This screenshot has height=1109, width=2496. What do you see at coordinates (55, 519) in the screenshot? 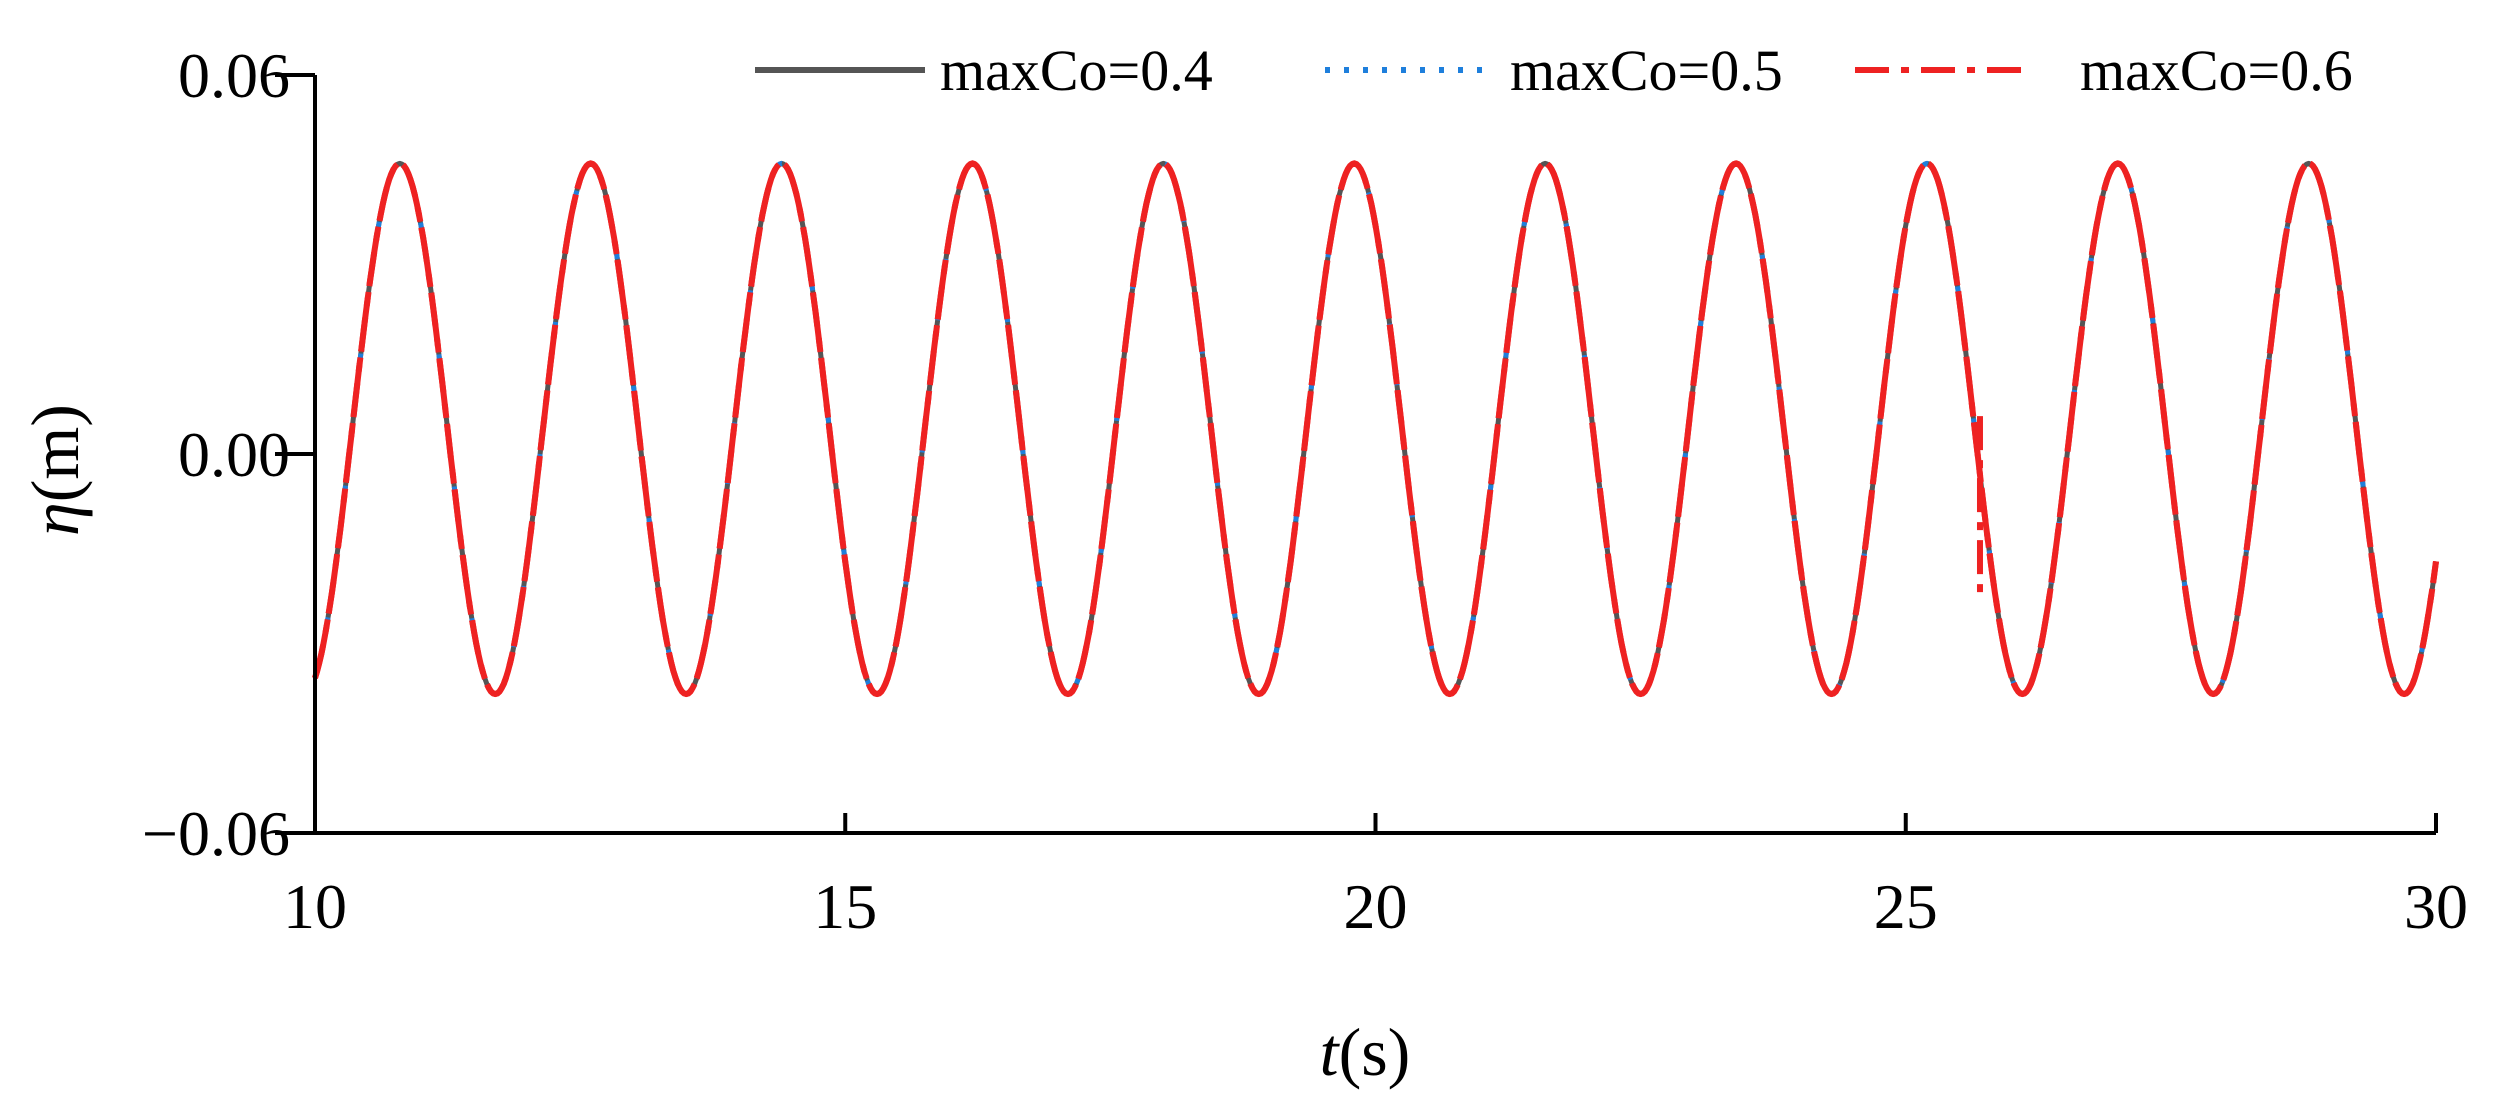
I see `y-axis-title-symbol: η` at bounding box center [55, 519].